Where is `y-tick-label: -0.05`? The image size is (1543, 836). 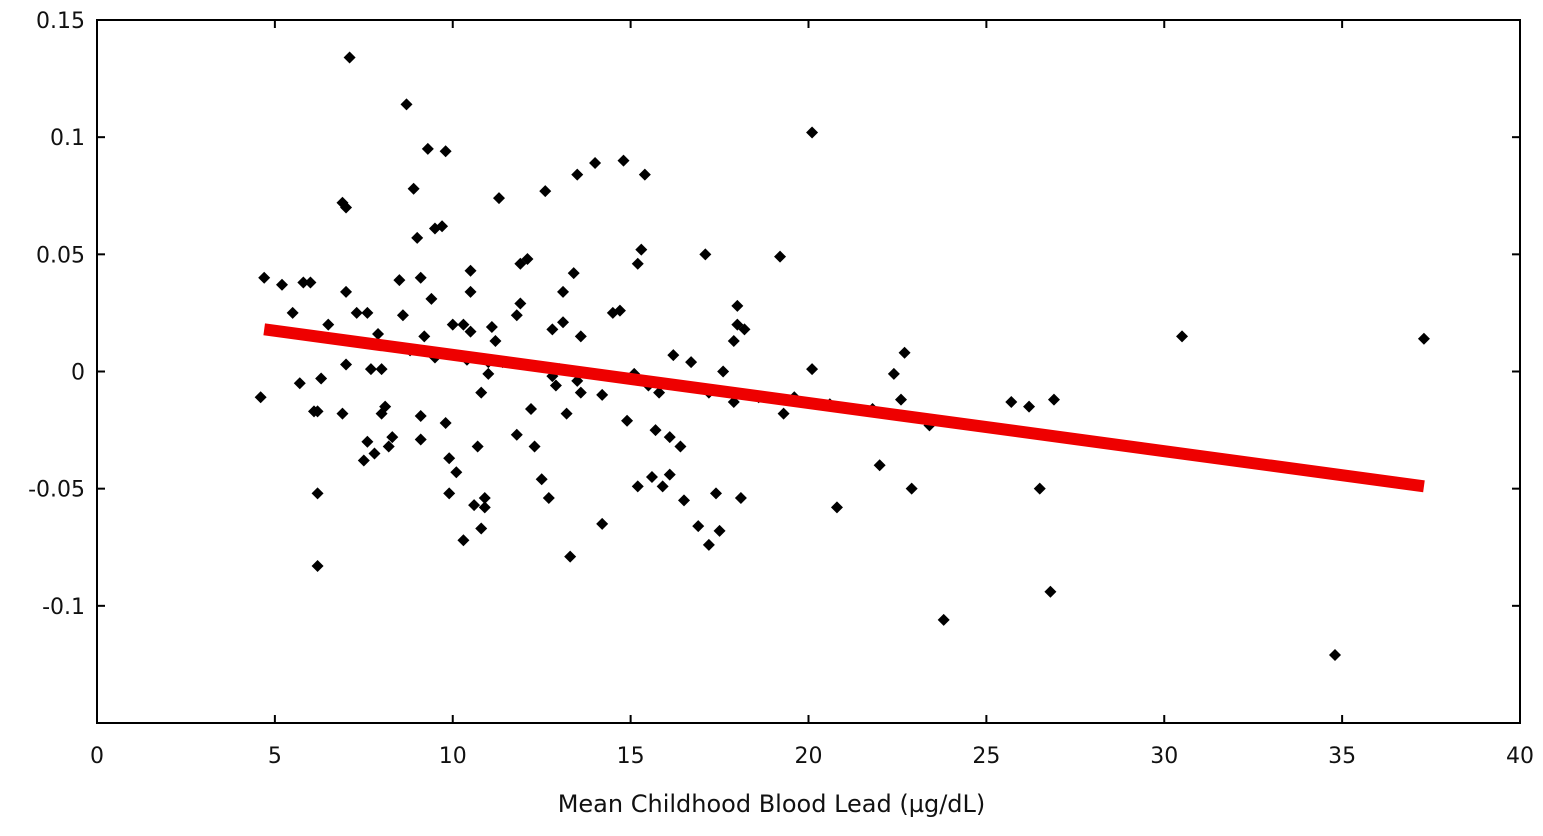 y-tick-label: -0.05 is located at coordinates (56, 490).